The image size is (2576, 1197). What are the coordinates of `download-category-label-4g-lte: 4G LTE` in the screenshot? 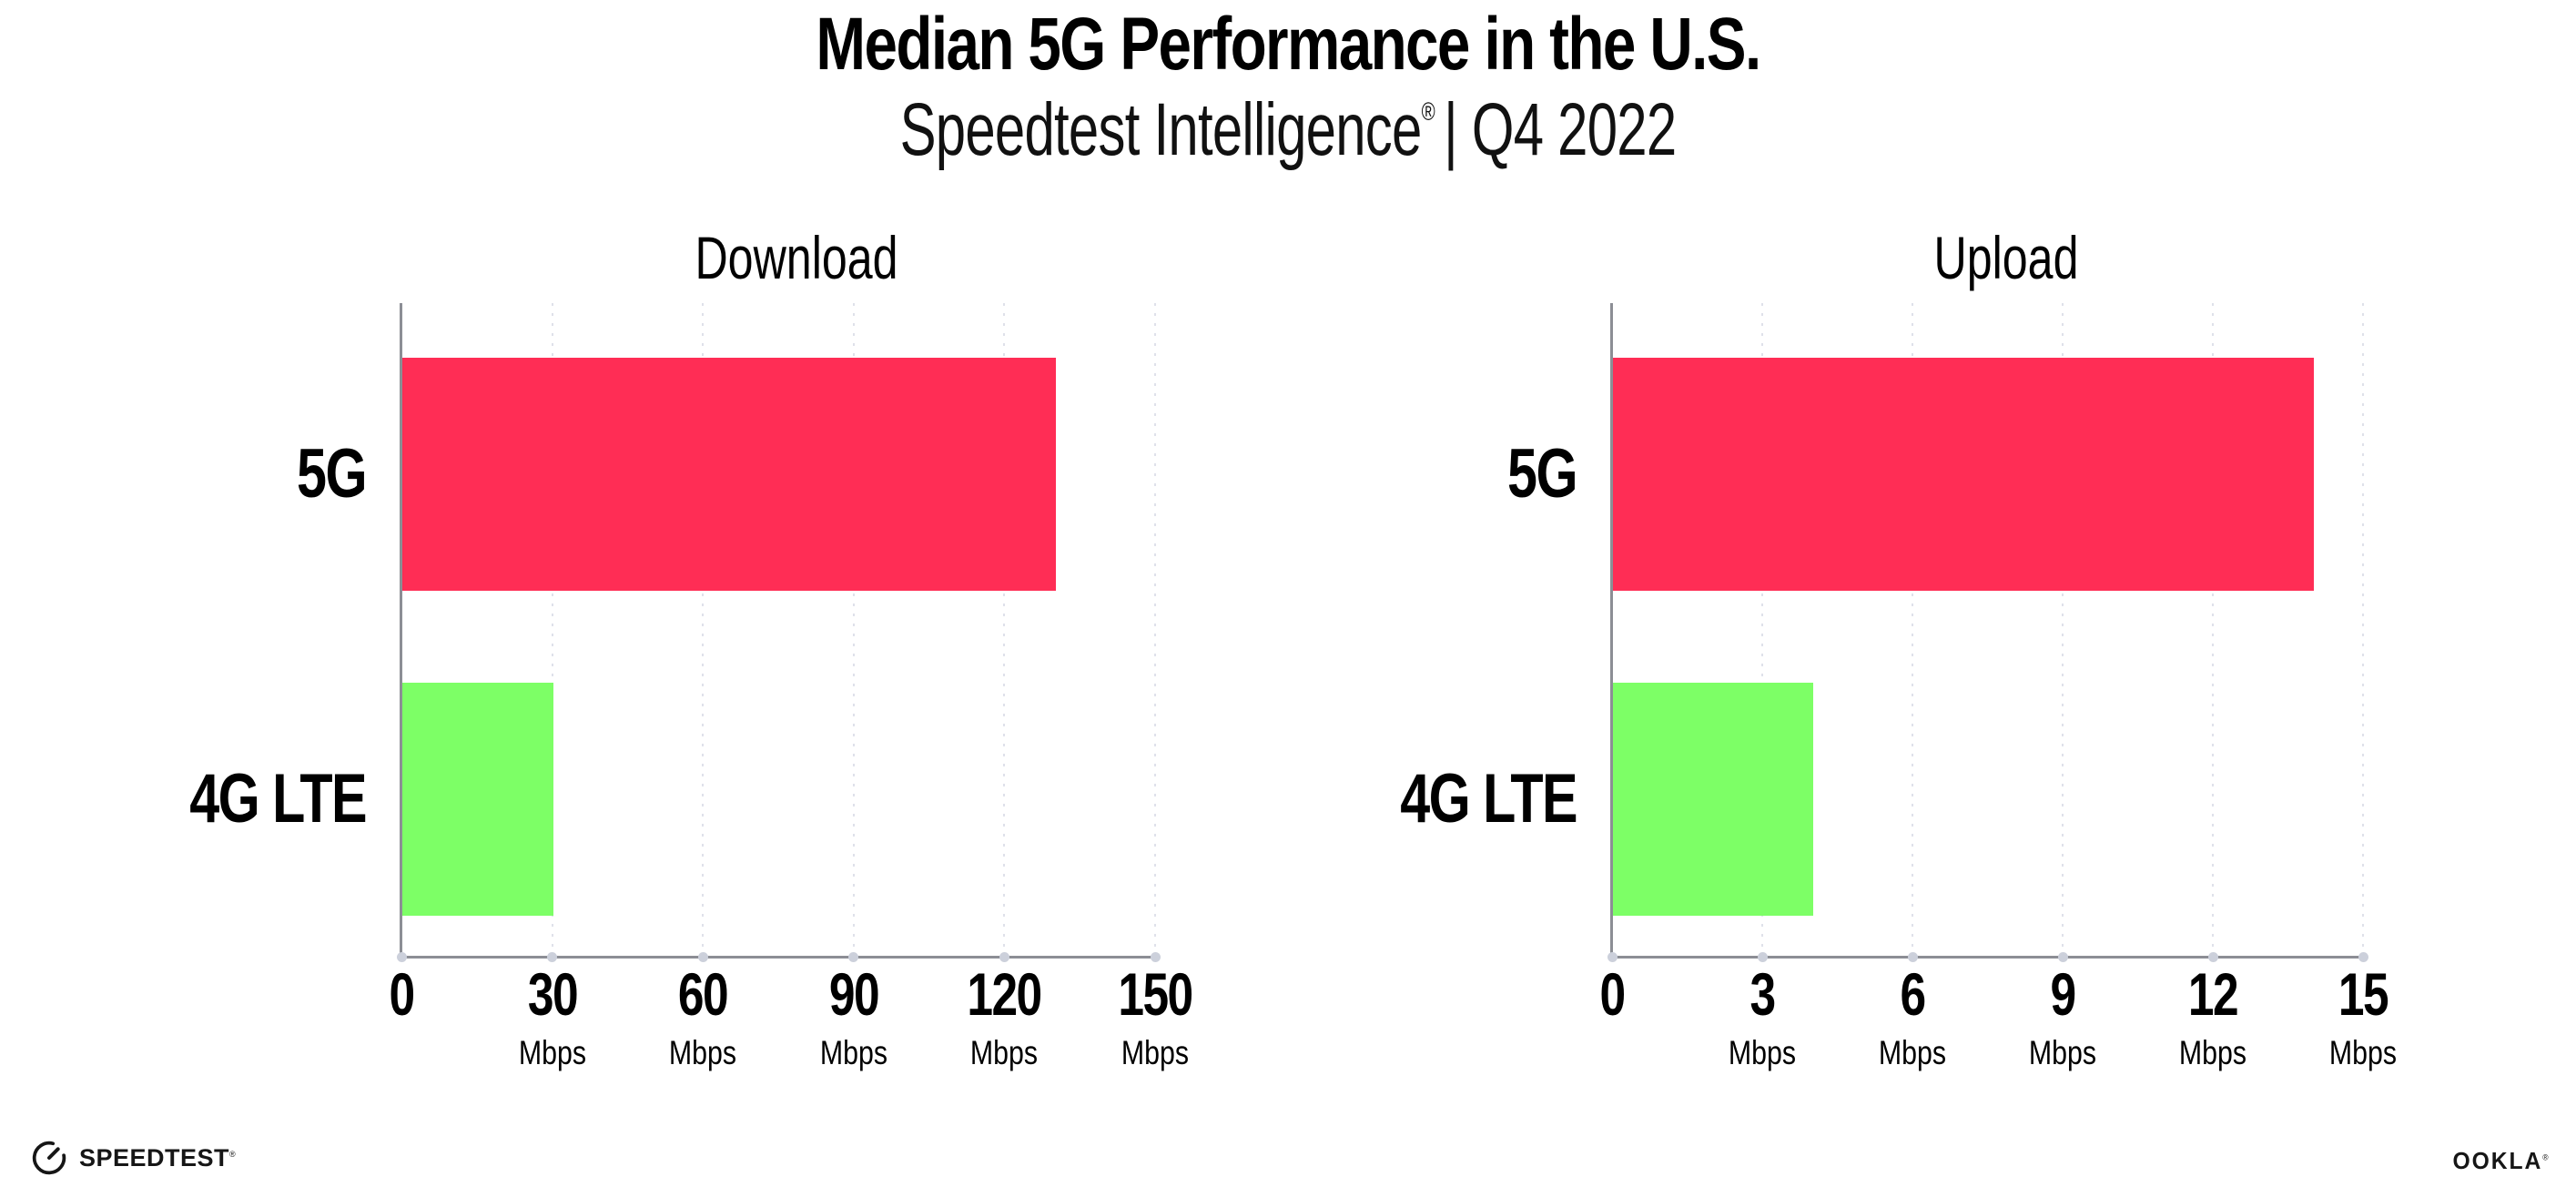 It's located at (278, 798).